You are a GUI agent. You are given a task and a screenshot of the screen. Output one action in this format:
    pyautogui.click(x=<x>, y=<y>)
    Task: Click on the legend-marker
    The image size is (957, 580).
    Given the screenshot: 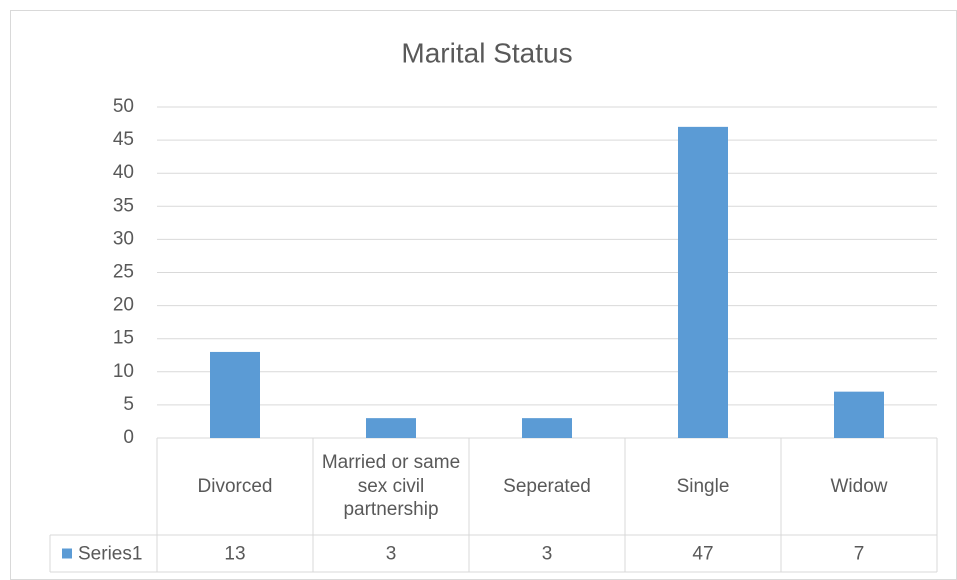 What is the action you would take?
    pyautogui.click(x=67, y=553)
    